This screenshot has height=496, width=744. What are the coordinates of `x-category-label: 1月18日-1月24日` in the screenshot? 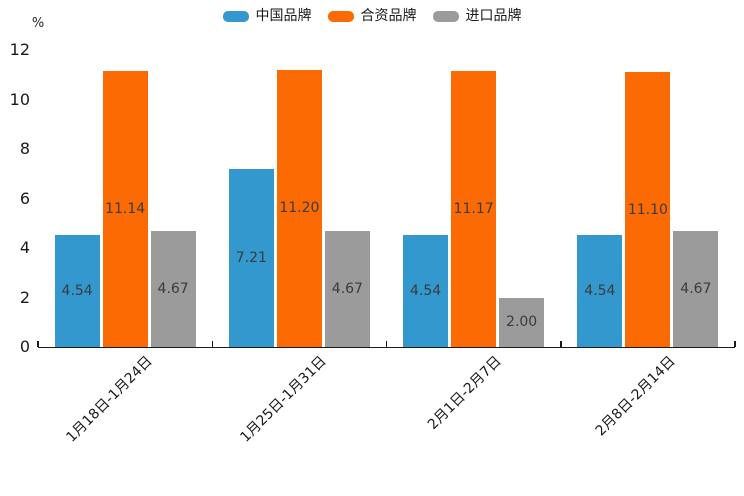 It's located at (109, 399).